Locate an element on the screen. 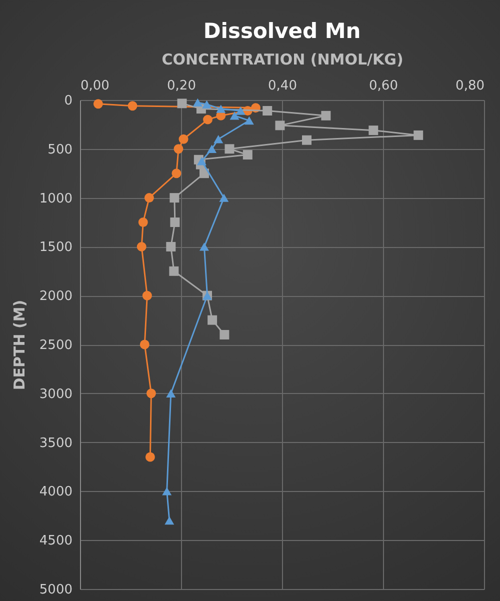 Image resolution: width=500 pixels, height=601 pixels. y-tick-label: 3500 is located at coordinates (55, 443).